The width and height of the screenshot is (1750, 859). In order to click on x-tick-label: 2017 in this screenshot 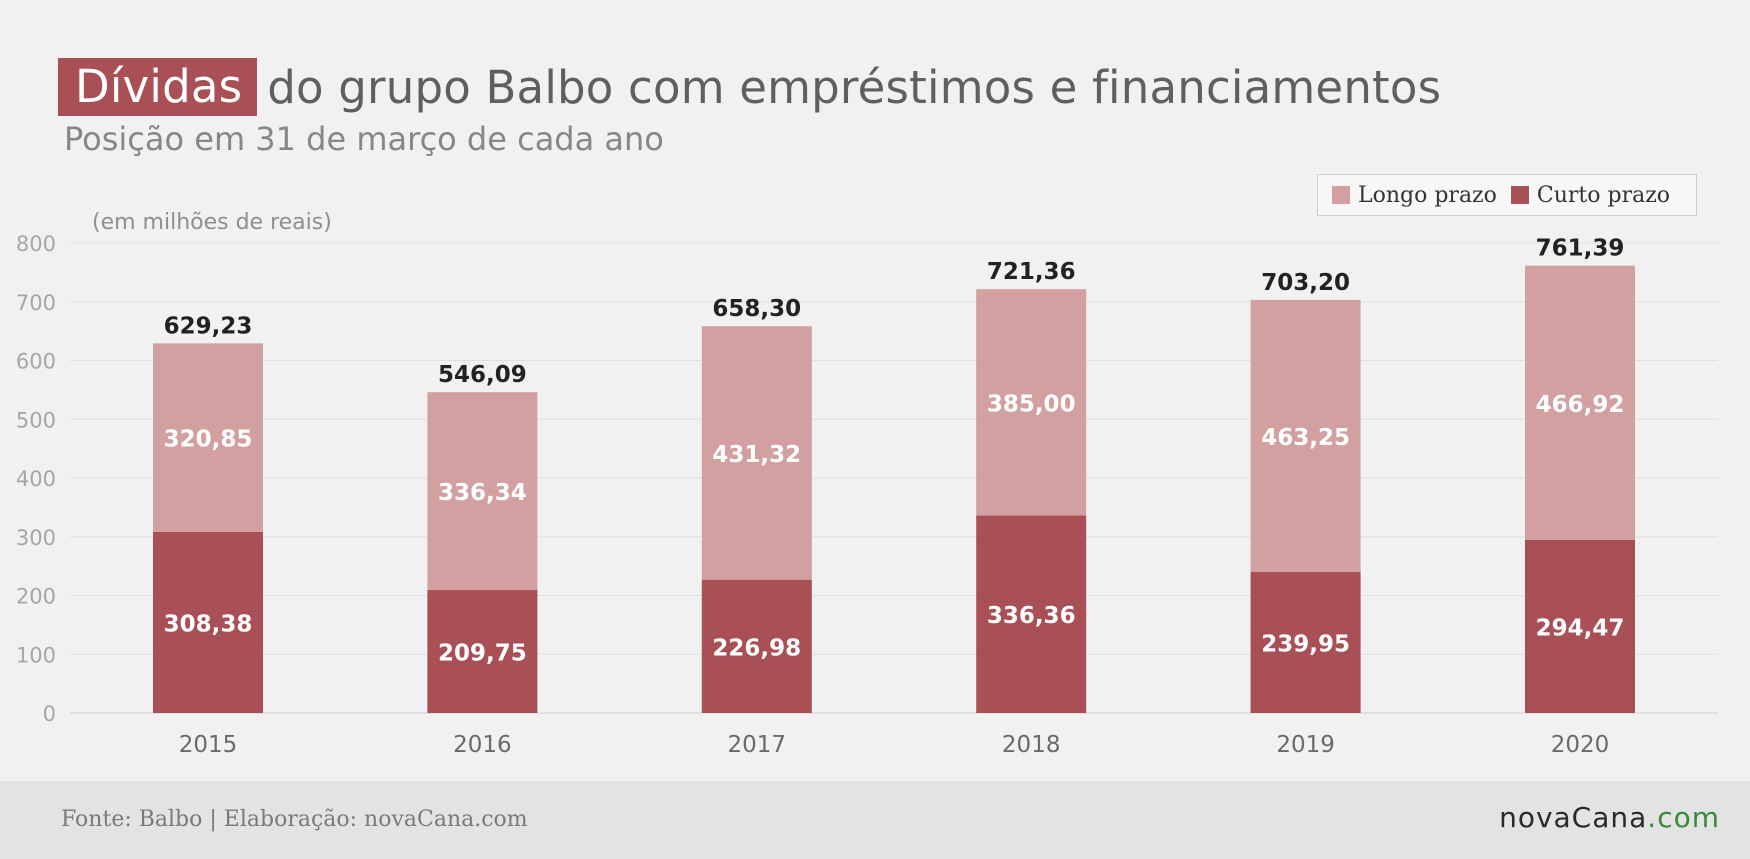, I will do `click(757, 745)`.